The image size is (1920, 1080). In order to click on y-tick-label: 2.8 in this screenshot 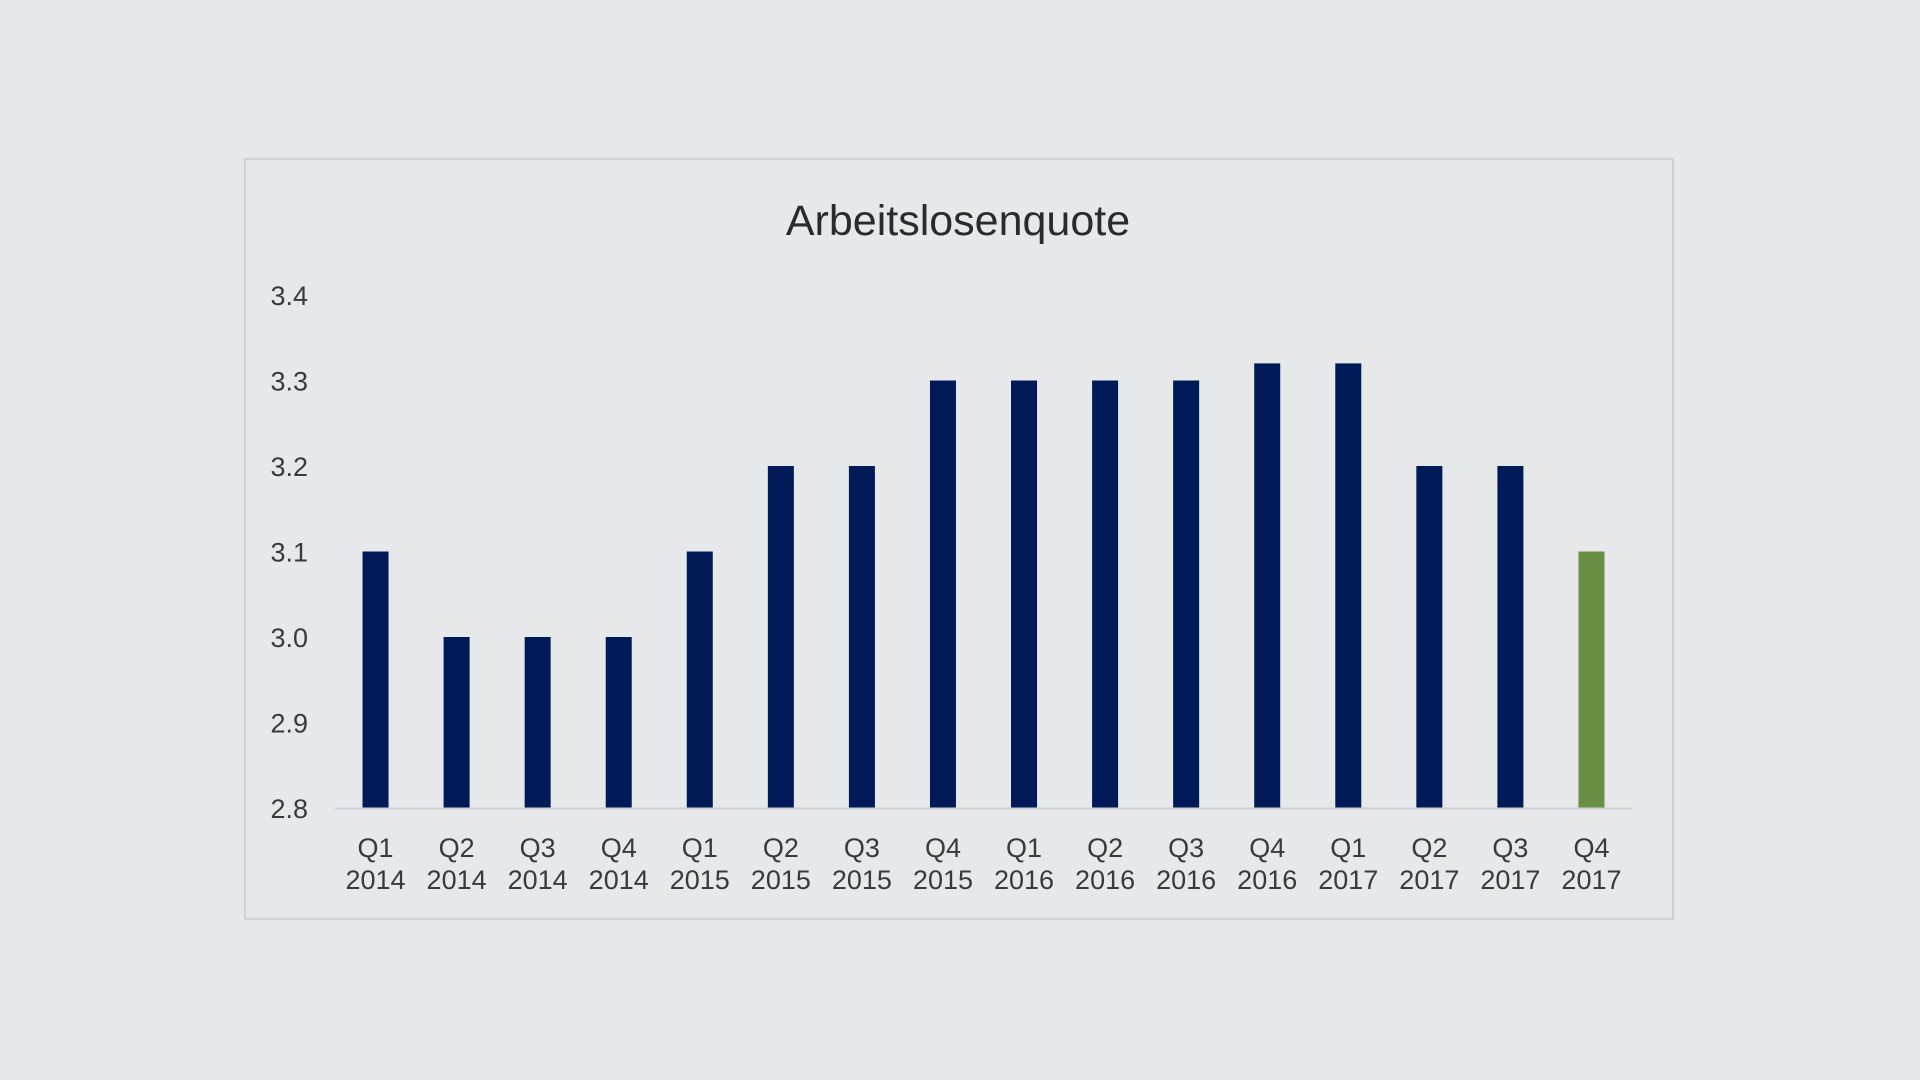, I will do `click(289, 809)`.